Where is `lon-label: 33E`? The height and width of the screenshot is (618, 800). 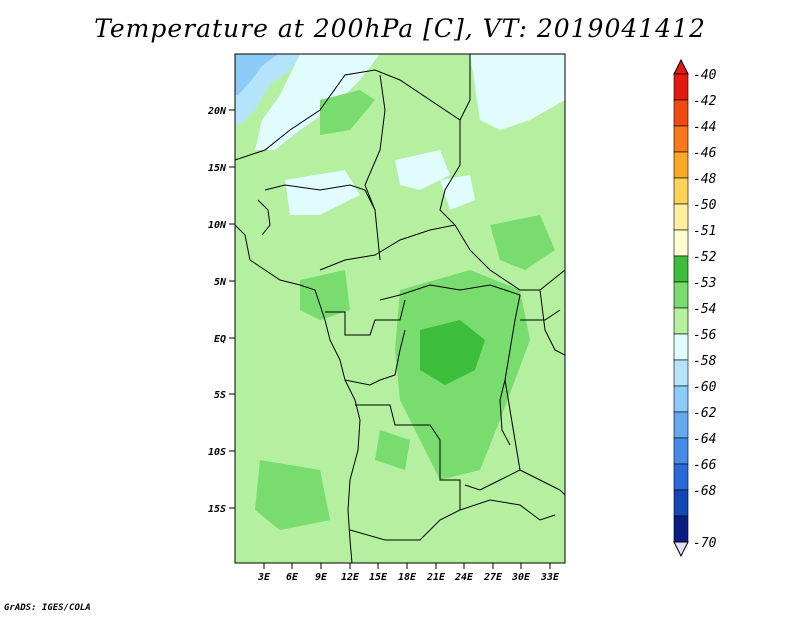 lon-label: 33E is located at coordinates (550, 577).